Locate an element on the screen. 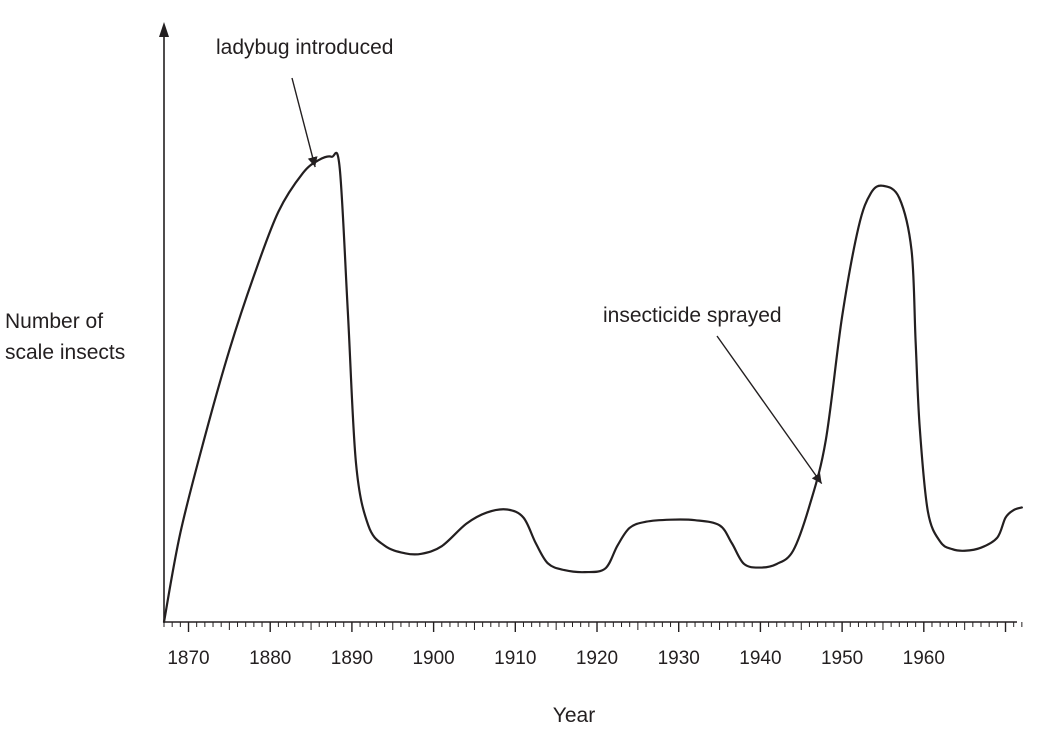 The height and width of the screenshot is (740, 1050). x-tick-label: 1910 is located at coordinates (515, 658).